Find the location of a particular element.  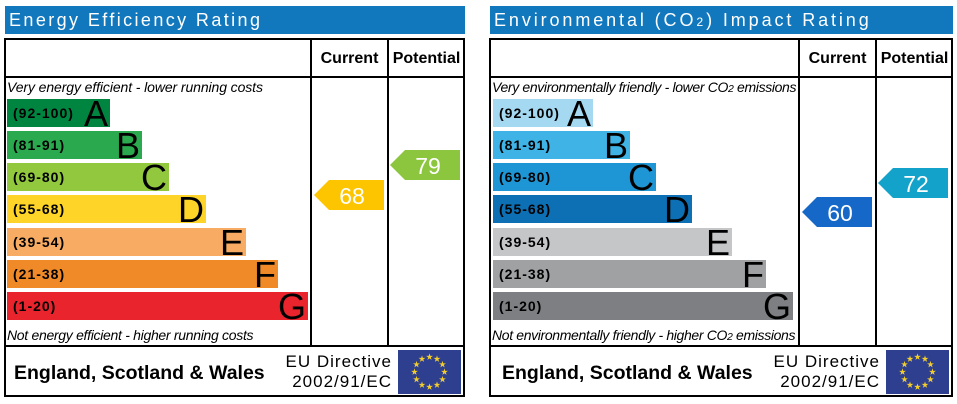

svg-text: 60 is located at coordinates (840, 213).